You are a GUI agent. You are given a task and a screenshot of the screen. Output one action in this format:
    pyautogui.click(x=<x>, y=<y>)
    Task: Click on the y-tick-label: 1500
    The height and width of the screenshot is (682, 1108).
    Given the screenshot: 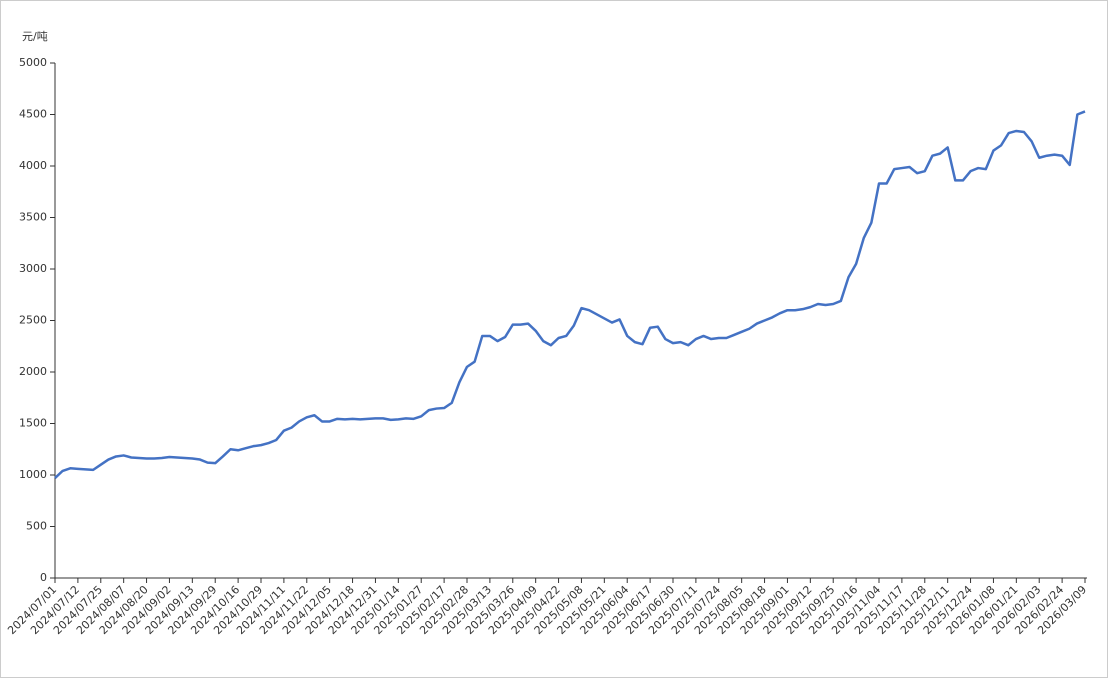 What is the action you would take?
    pyautogui.click(x=33, y=423)
    